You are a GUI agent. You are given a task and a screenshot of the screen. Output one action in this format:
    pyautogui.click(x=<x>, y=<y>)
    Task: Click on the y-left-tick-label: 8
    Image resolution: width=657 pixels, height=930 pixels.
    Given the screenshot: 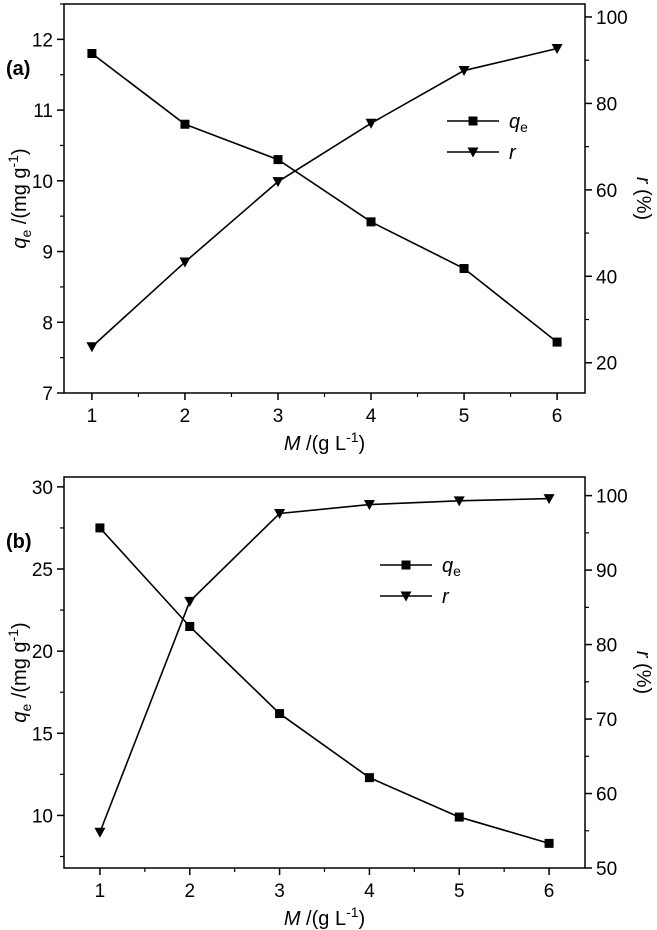 What is the action you would take?
    pyautogui.click(x=47, y=323)
    